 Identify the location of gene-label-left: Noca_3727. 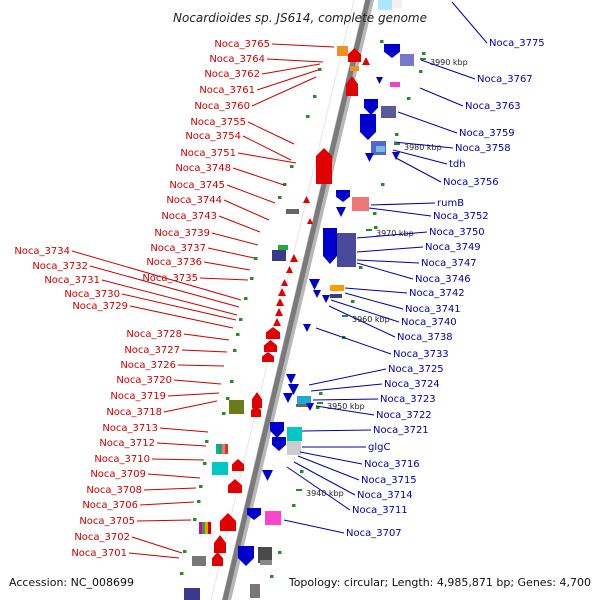
(152, 350).